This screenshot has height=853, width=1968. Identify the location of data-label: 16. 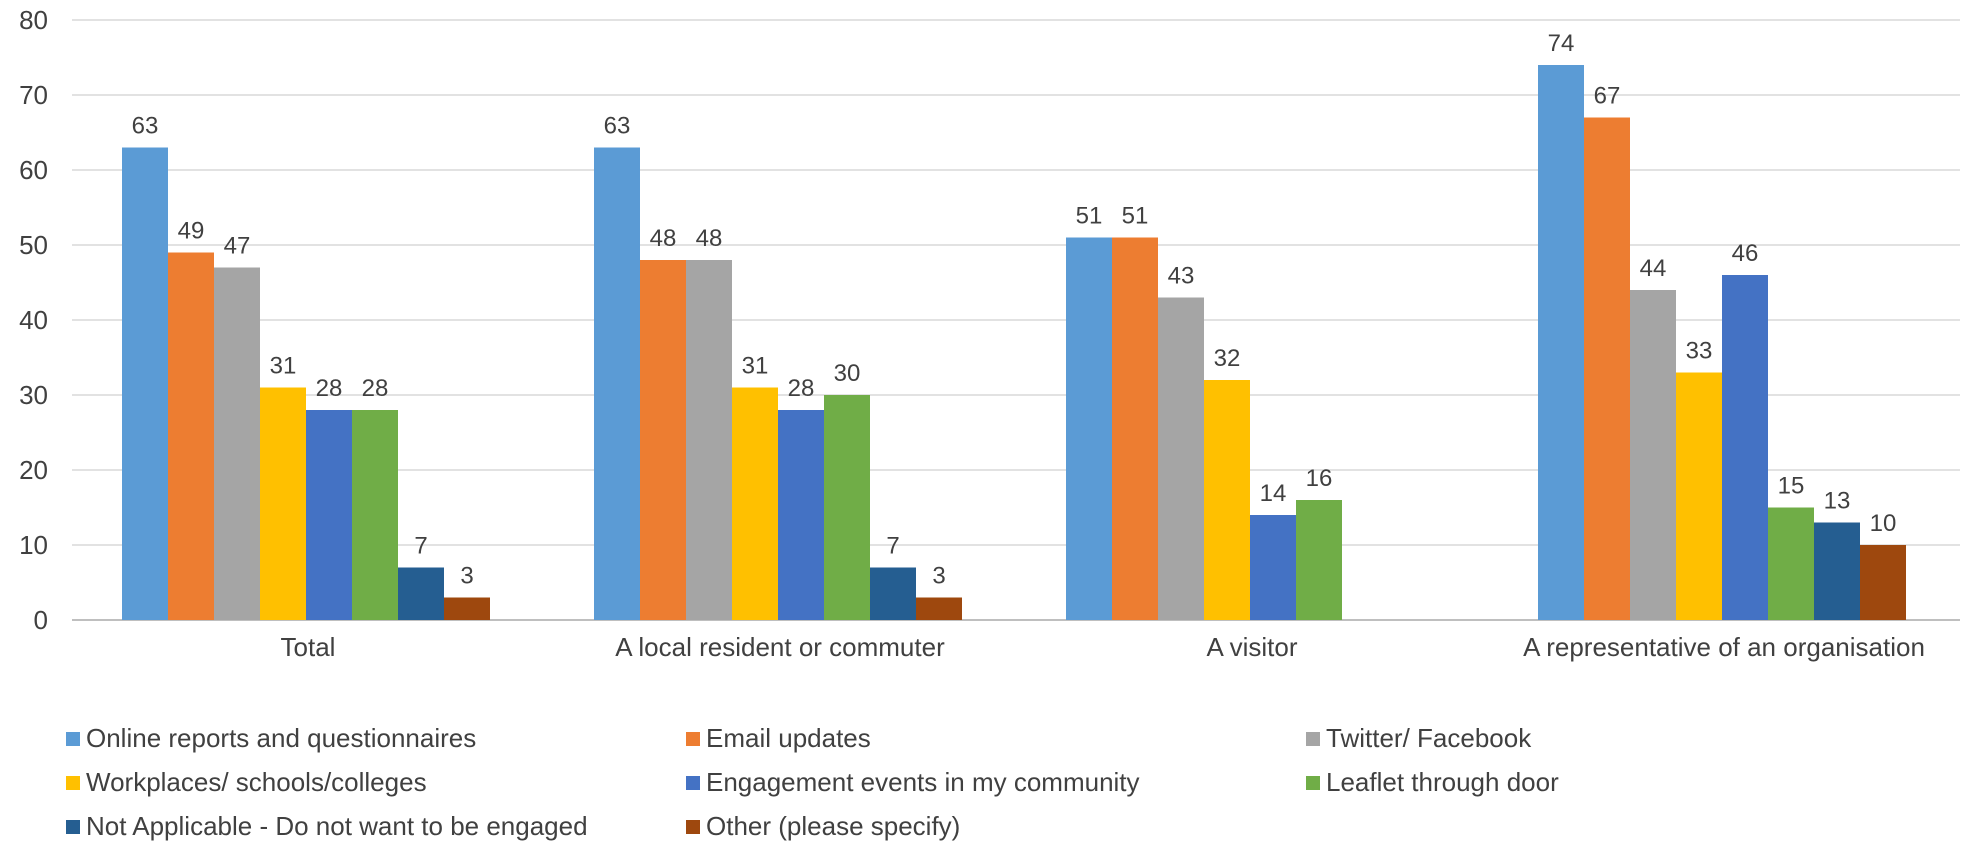
(1319, 478).